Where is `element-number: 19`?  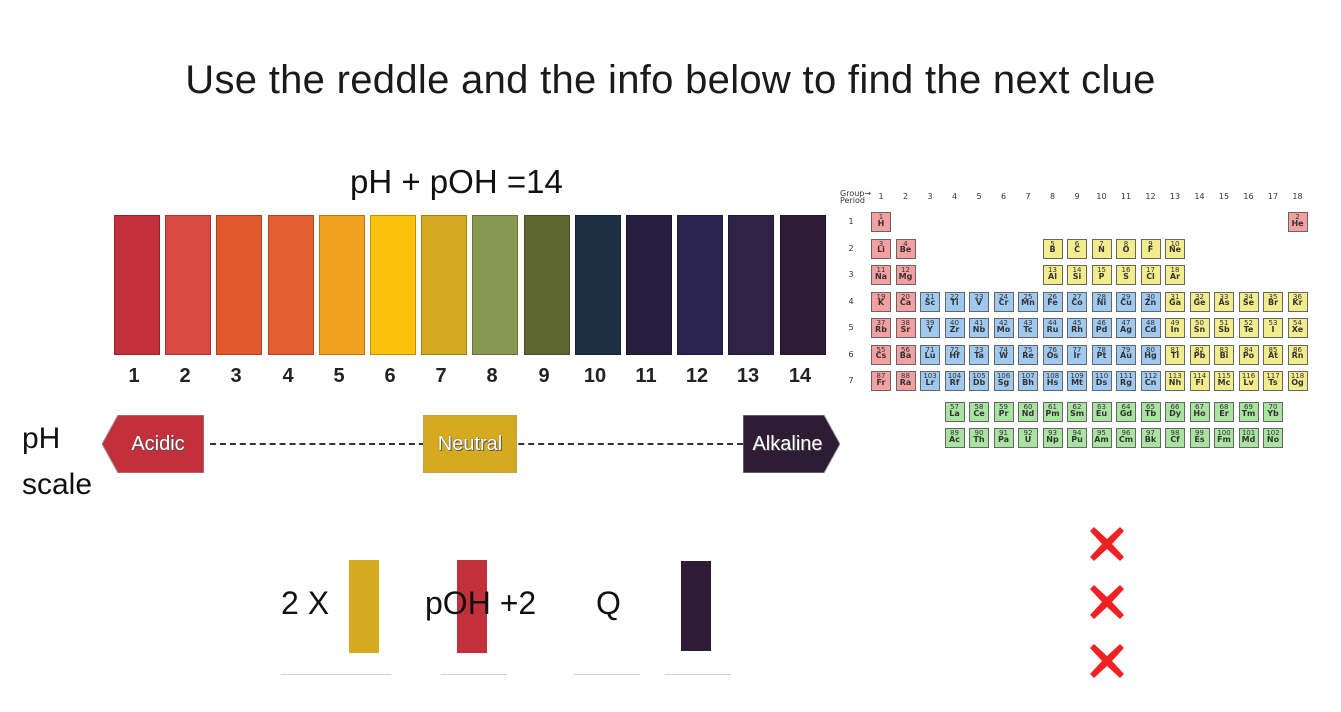 element-number: 19 is located at coordinates (881, 296).